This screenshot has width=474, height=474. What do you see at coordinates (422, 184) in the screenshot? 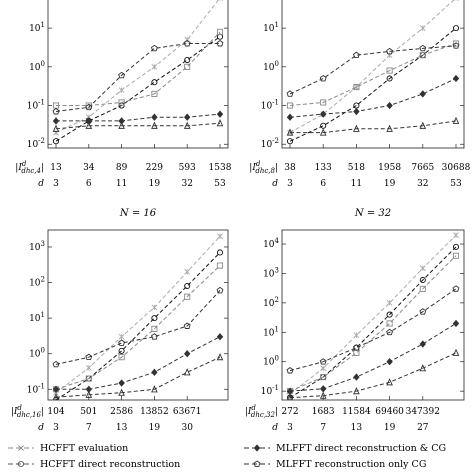
I see `x-tick-label-d: 32` at bounding box center [422, 184].